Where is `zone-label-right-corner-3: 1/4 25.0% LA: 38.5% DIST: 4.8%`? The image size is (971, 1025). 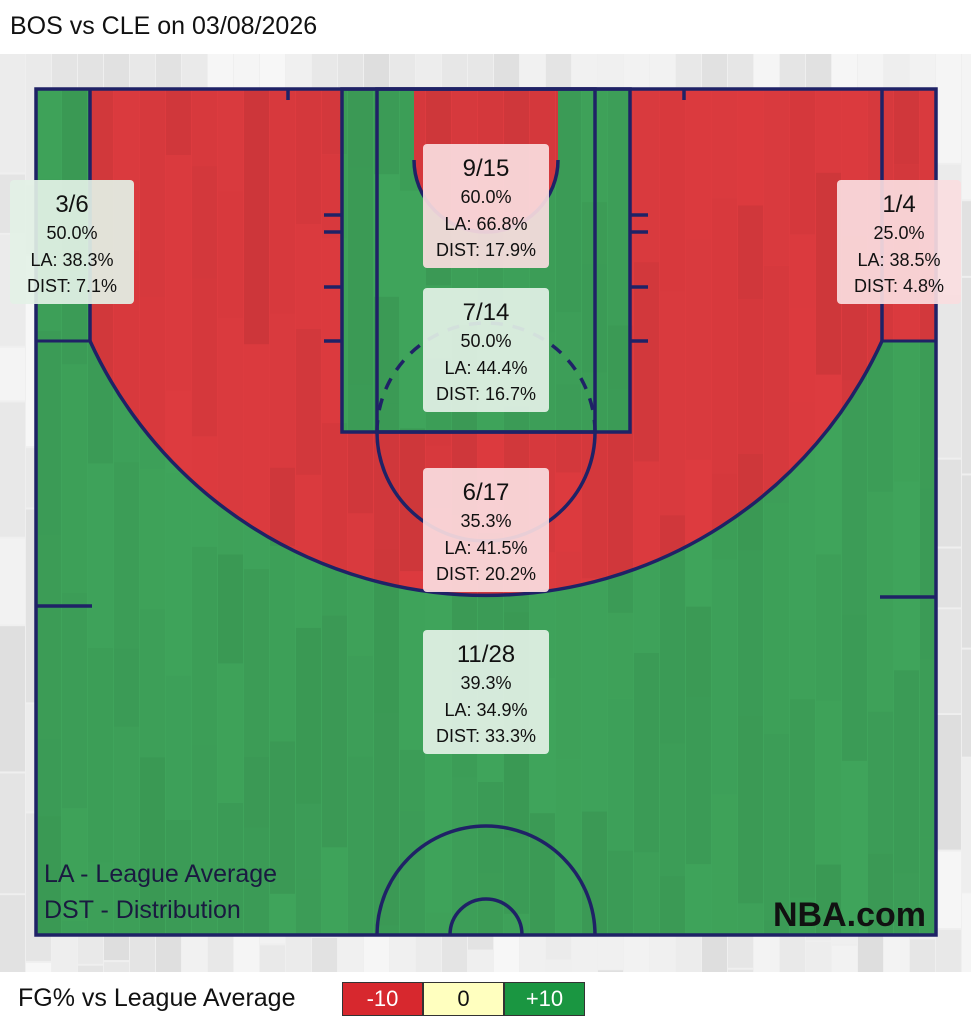 zone-label-right-corner-3: 1/4 25.0% LA: 38.5% DIST: 4.8% is located at coordinates (899, 242).